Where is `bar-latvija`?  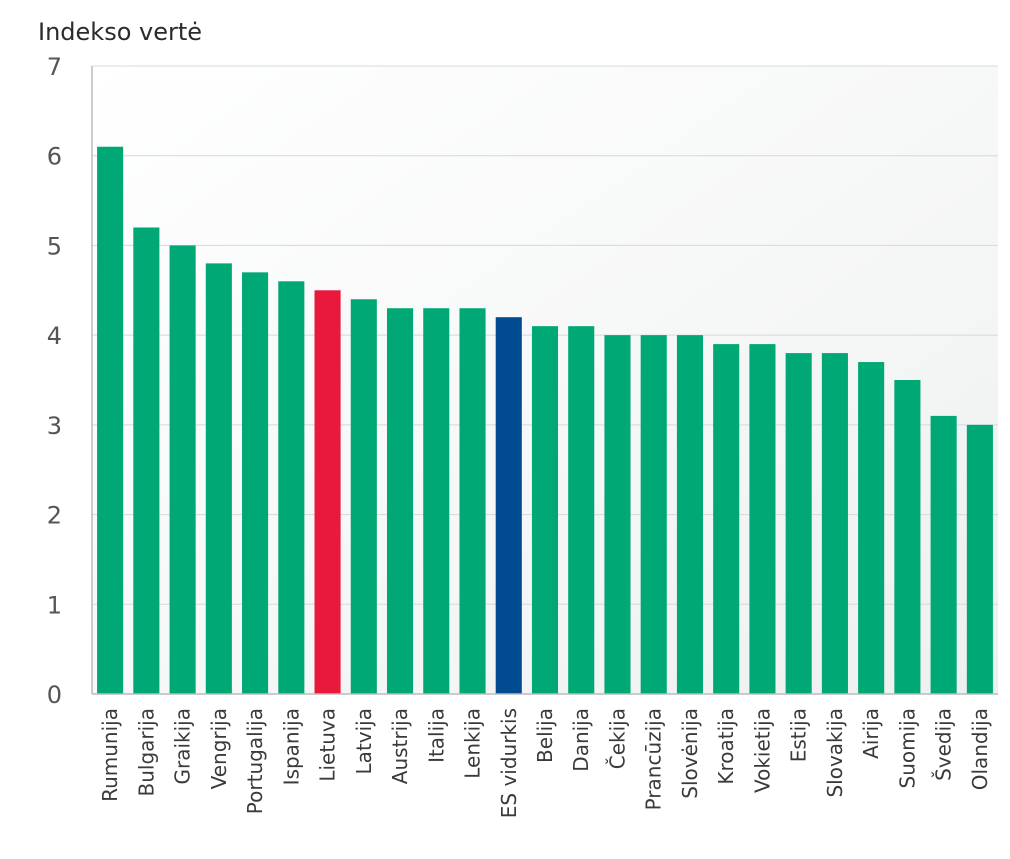 bar-latvija is located at coordinates (363, 496).